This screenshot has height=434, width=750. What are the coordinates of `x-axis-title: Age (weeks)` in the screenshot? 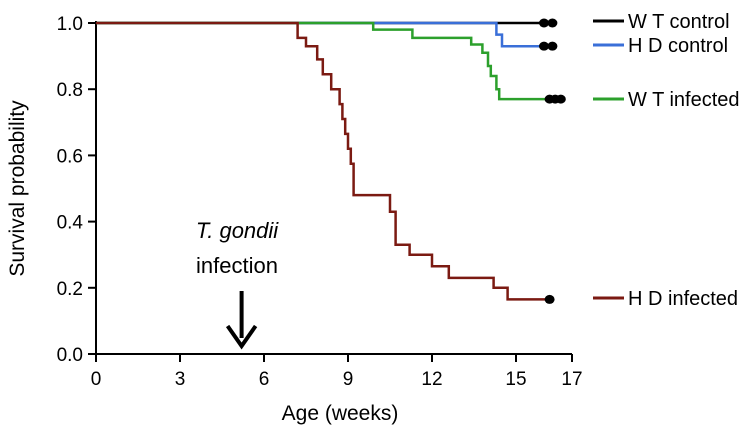 It's located at (340, 413).